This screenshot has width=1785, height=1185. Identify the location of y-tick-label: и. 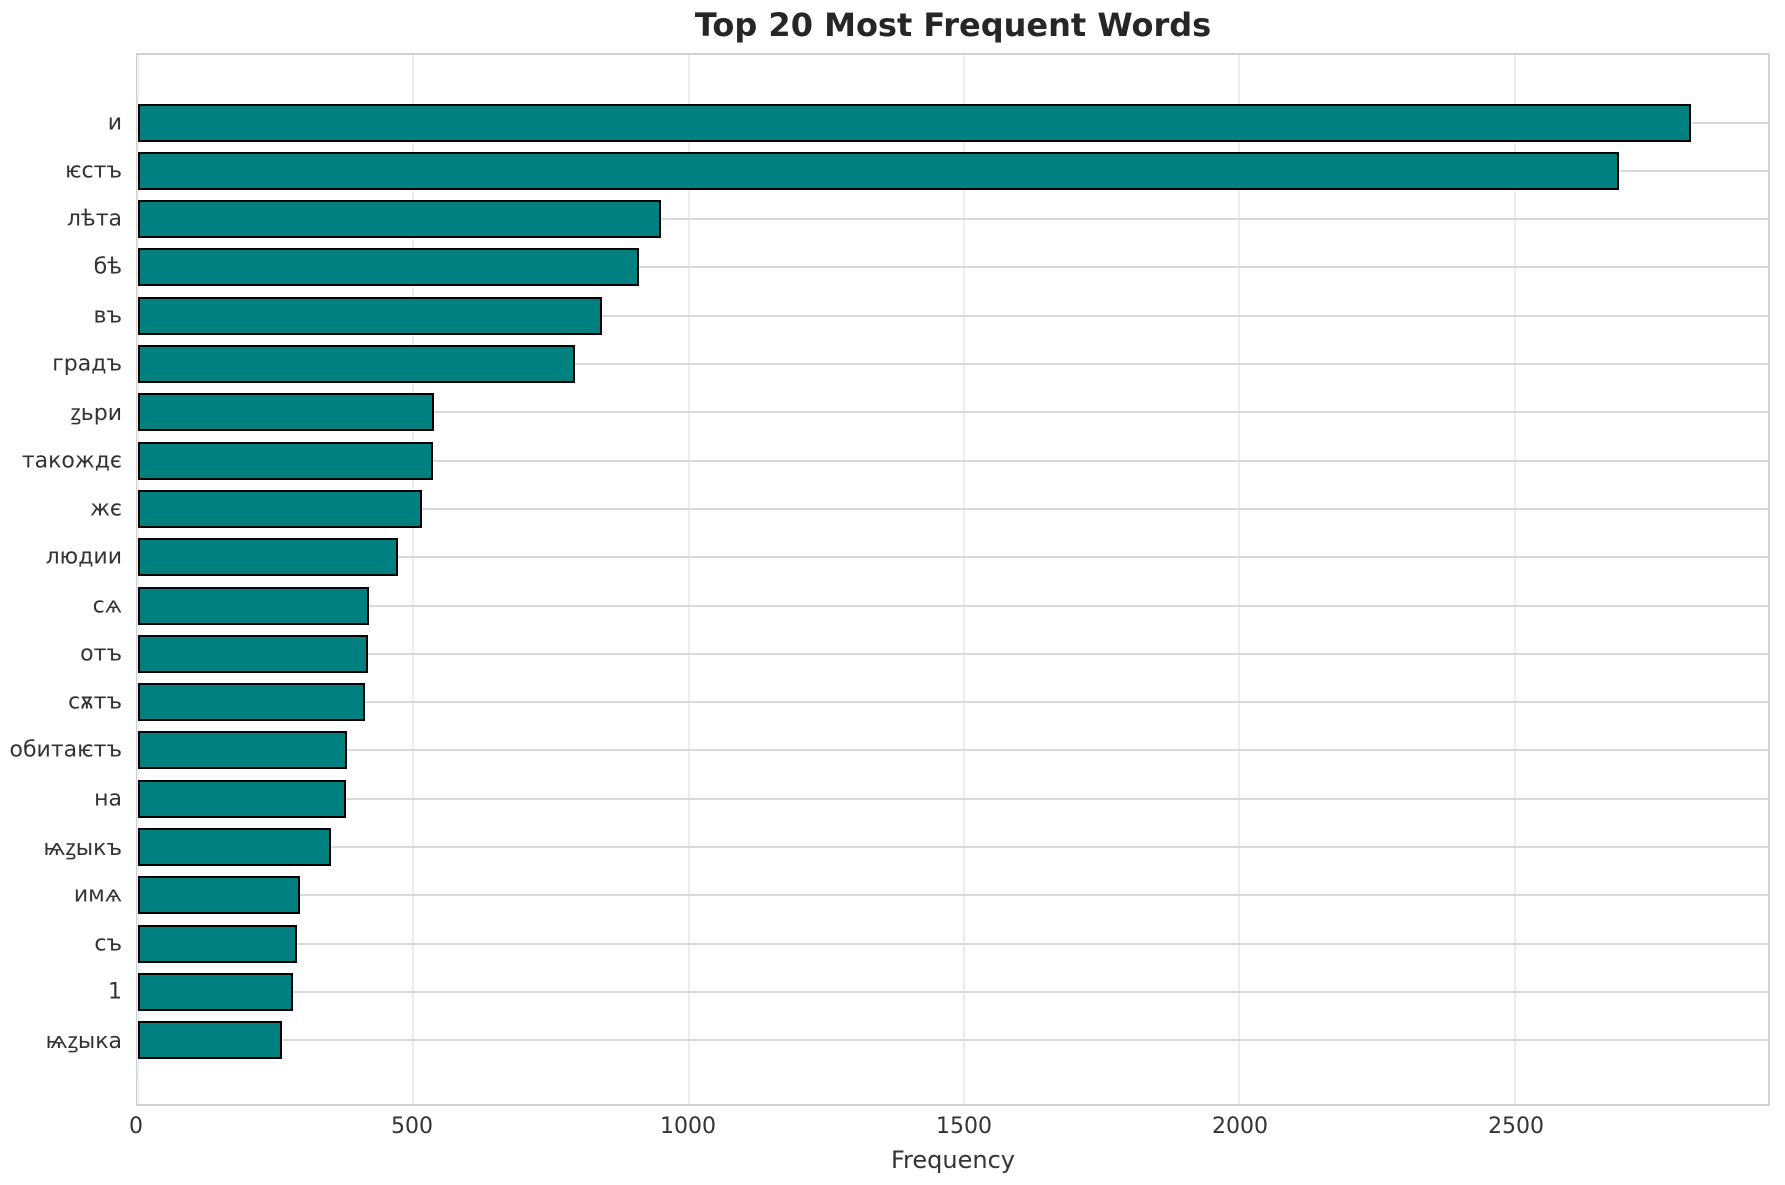
(114, 123).